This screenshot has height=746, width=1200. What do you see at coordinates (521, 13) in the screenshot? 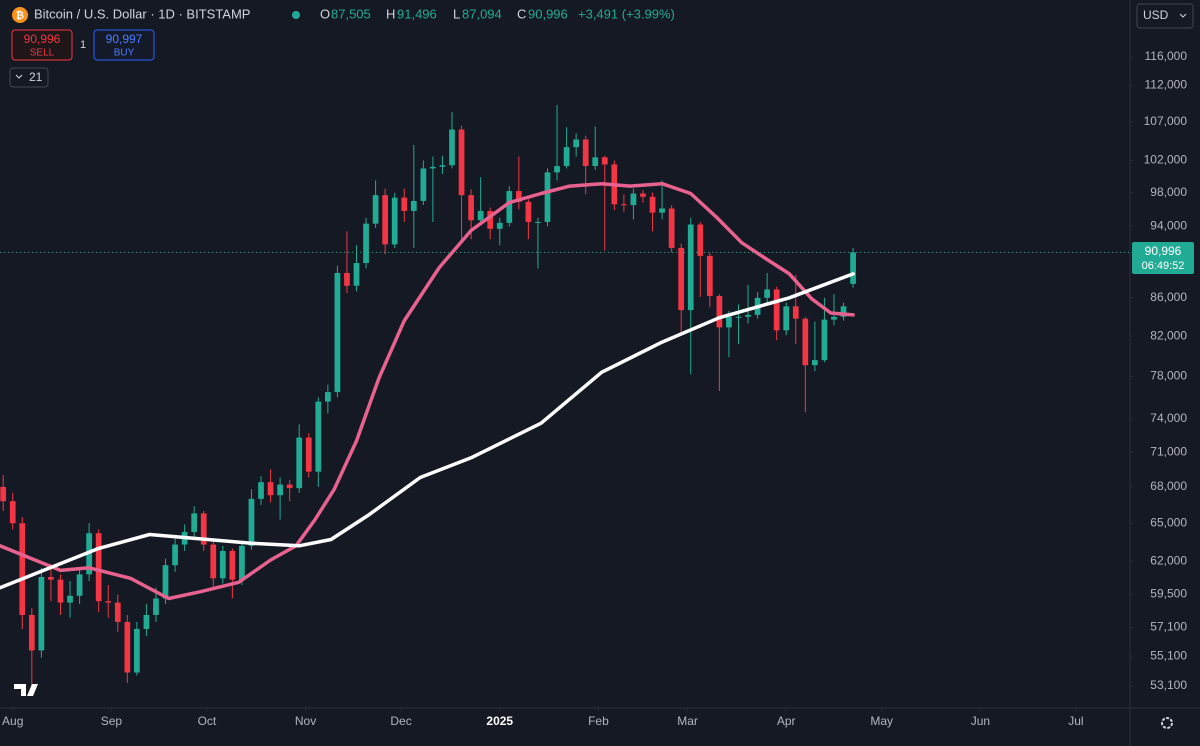
I see `ohlc-key: C` at bounding box center [521, 13].